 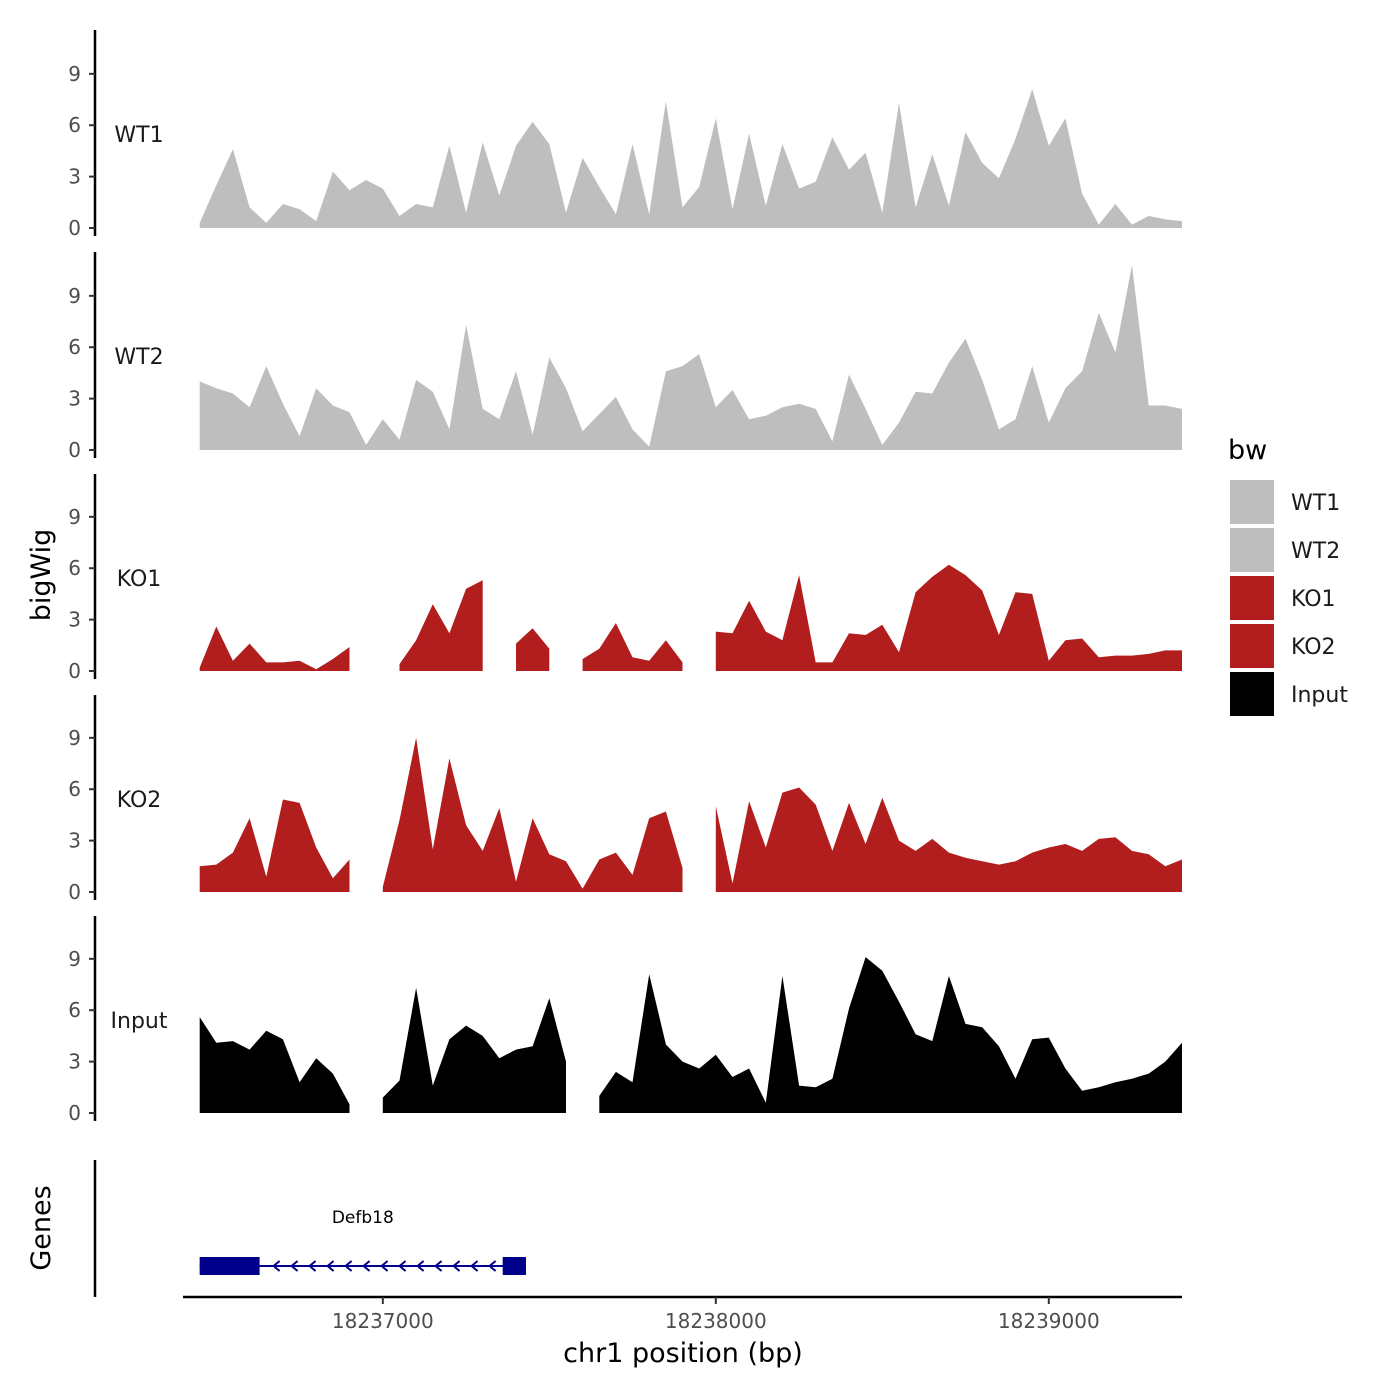 I want to click on track-label: WT2, so click(x=138, y=357).